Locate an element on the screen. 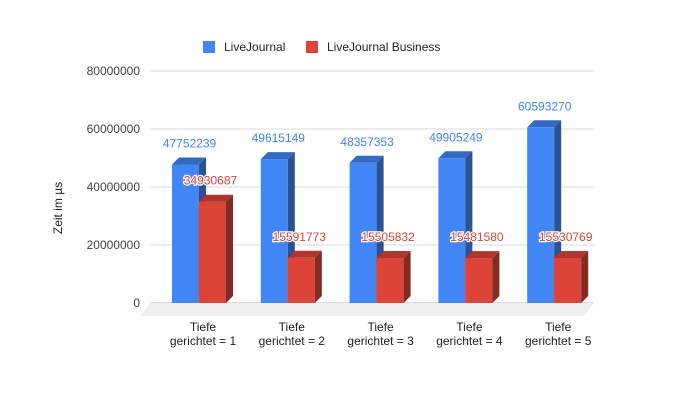 This screenshot has height=400, width=677. x-category-label: Tiefe gerichtet = 5 is located at coordinates (558, 334).